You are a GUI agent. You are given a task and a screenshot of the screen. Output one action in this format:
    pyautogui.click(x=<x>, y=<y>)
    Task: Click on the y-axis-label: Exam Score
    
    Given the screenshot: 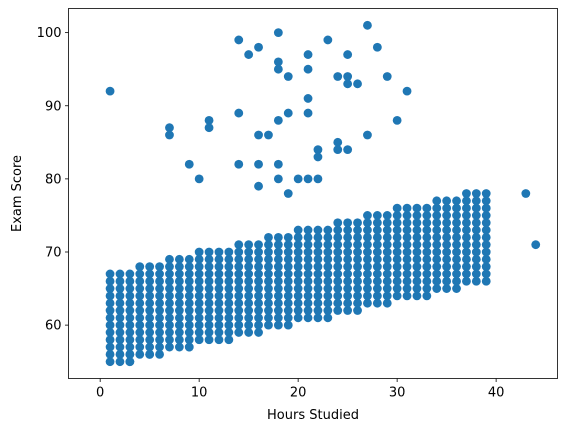 What is the action you would take?
    pyautogui.click(x=17, y=193)
    